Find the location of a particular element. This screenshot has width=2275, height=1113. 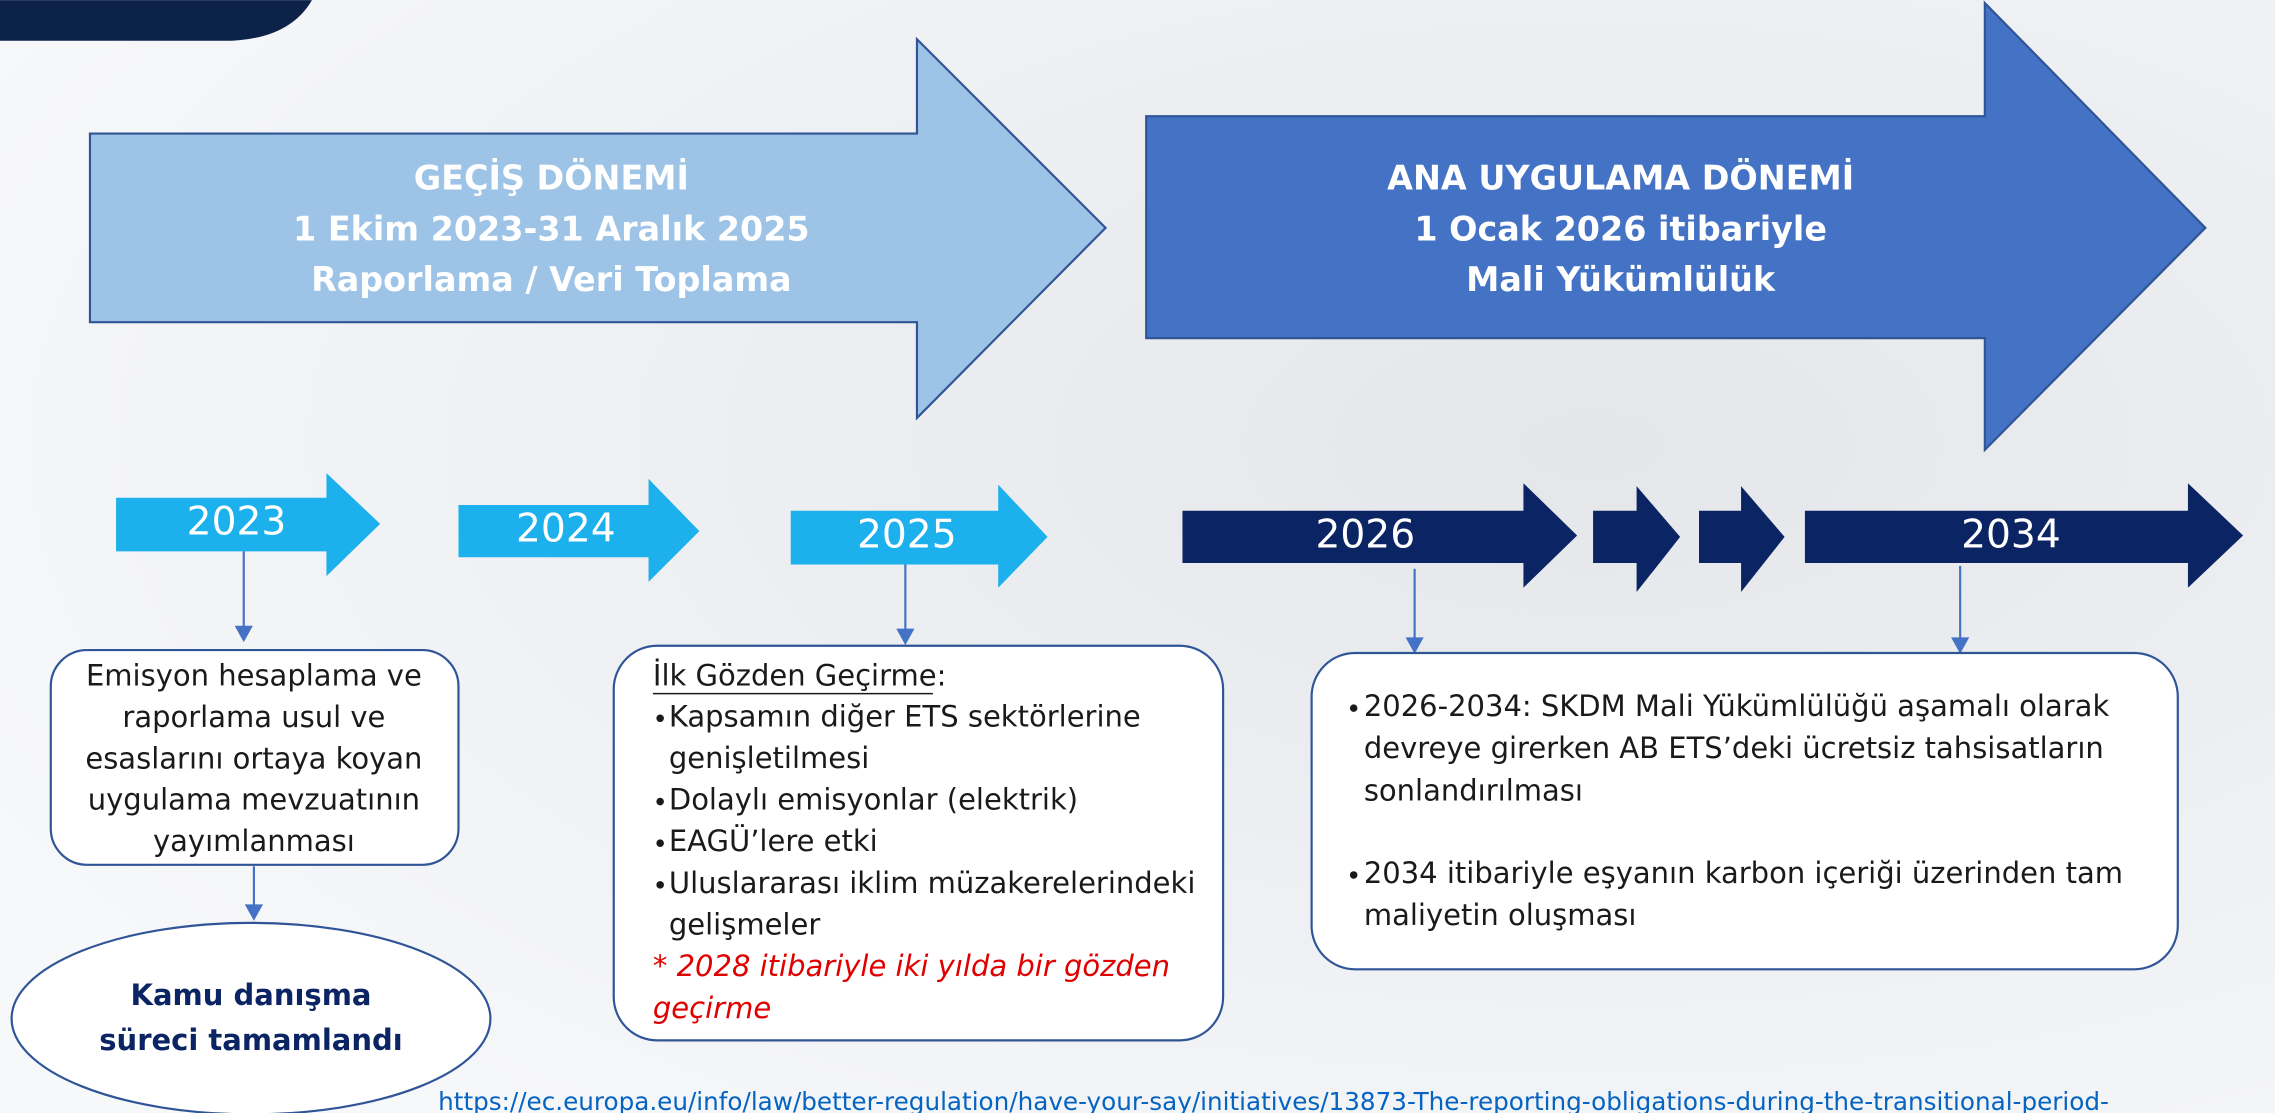

box-line: esaslarını ortaya koyan is located at coordinates (253, 758).